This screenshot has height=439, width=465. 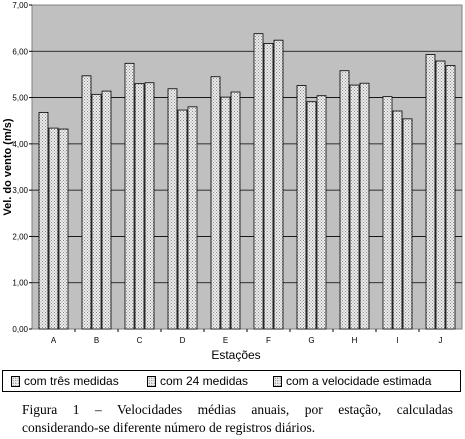 I want to click on legend-label: com a velocidade estimada, so click(x=359, y=381).